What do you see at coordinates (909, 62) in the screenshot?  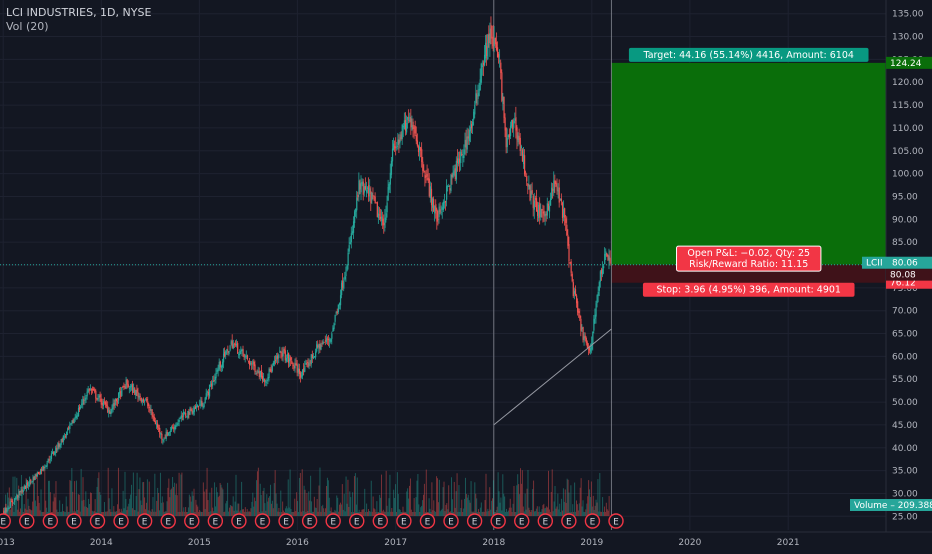 I see `target-price-tag-bg` at bounding box center [909, 62].